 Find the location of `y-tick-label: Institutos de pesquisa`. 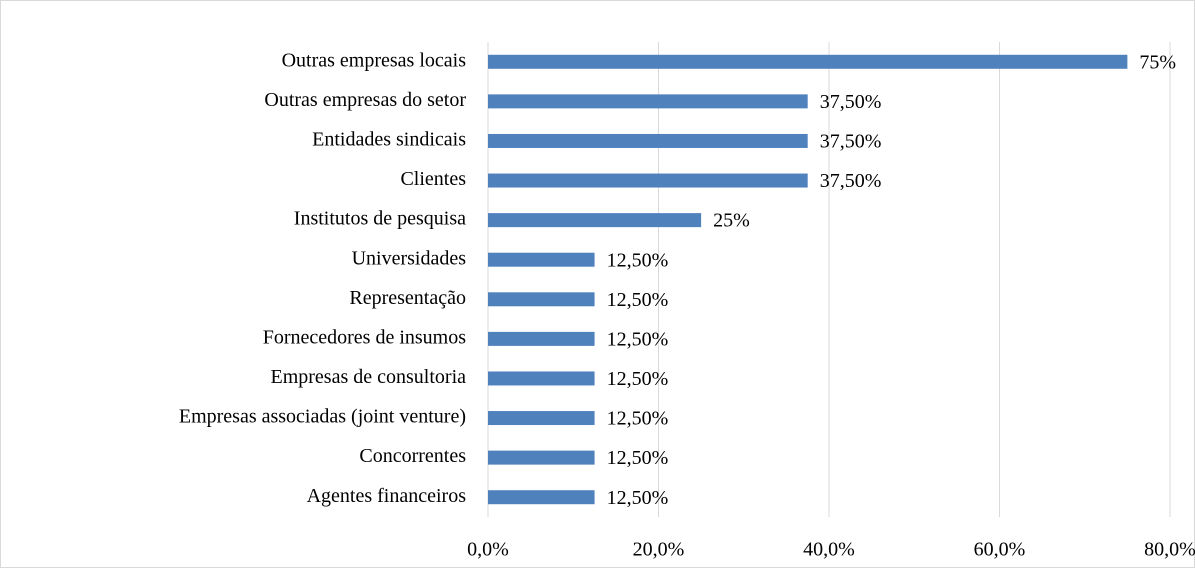

y-tick-label: Institutos de pesquisa is located at coordinates (380, 219).